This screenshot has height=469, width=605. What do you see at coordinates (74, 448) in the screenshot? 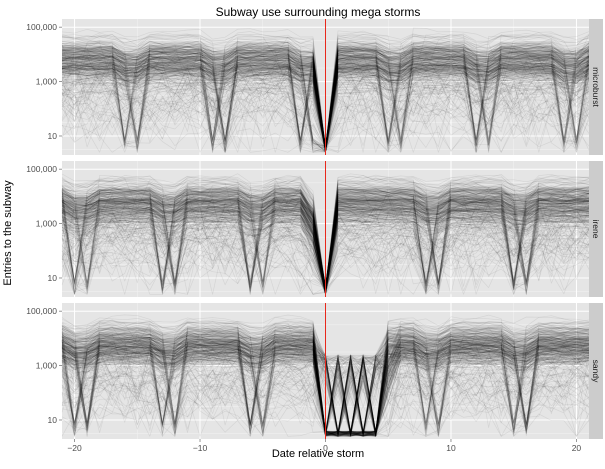
I see `x-tick-label: −20` at bounding box center [74, 448].